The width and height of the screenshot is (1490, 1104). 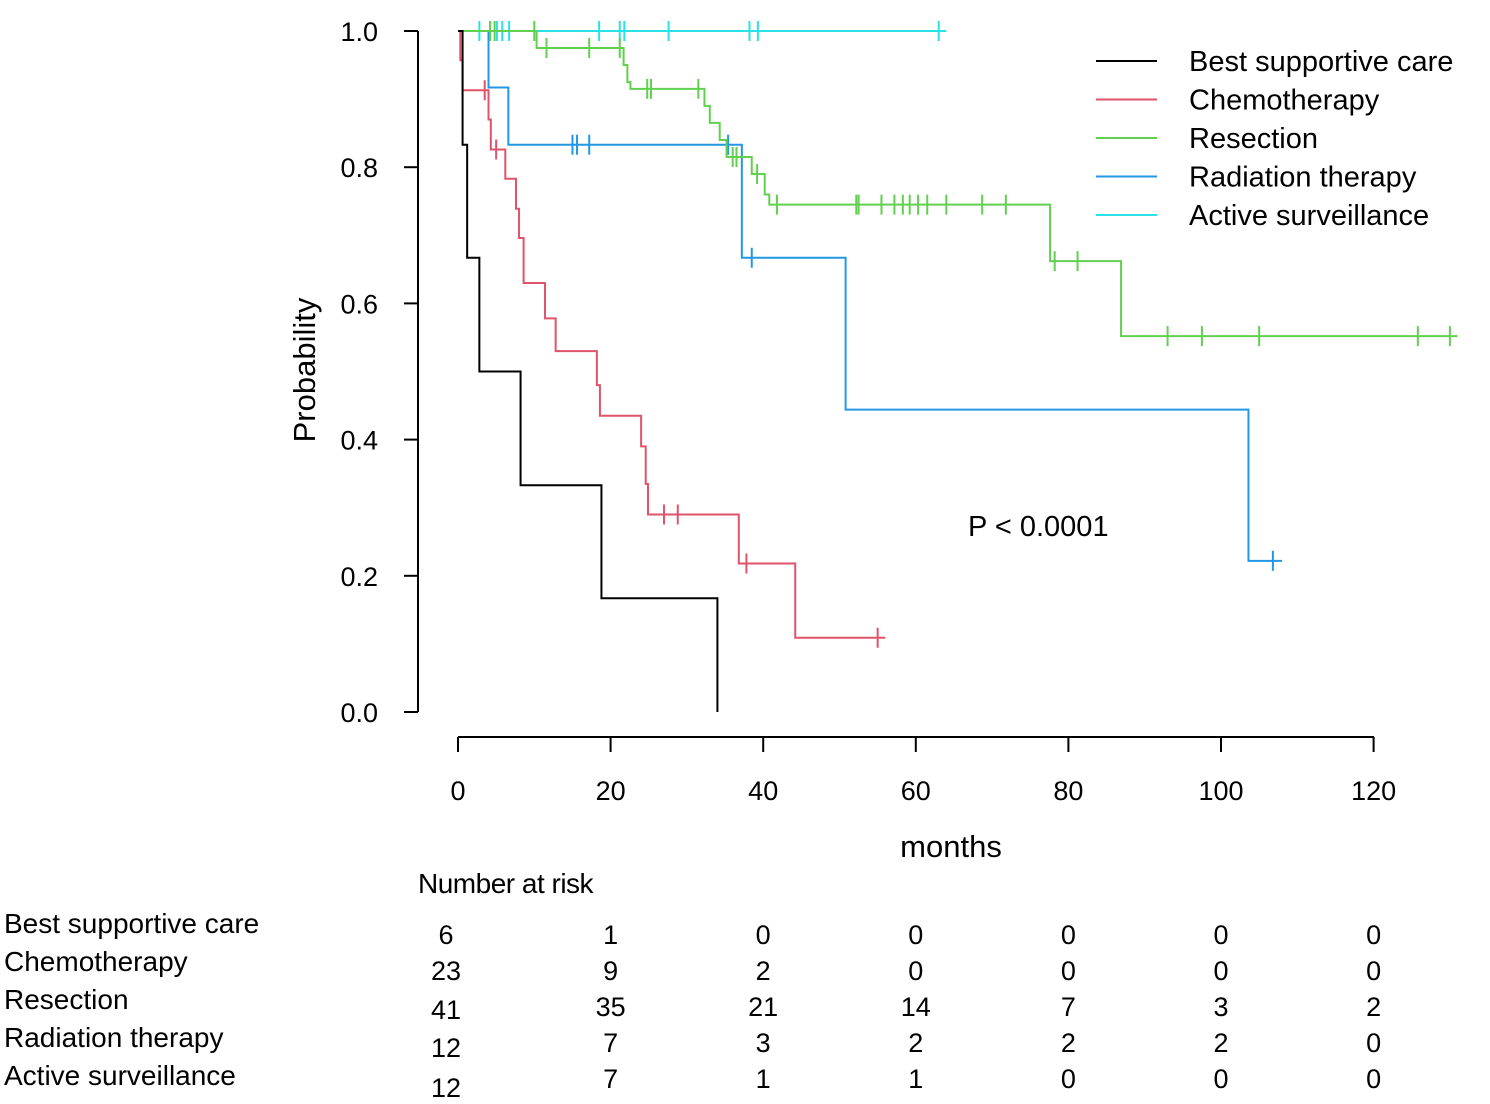 I want to click on legend-label-best-supportive-care: Best supportive care, so click(x=1321, y=62).